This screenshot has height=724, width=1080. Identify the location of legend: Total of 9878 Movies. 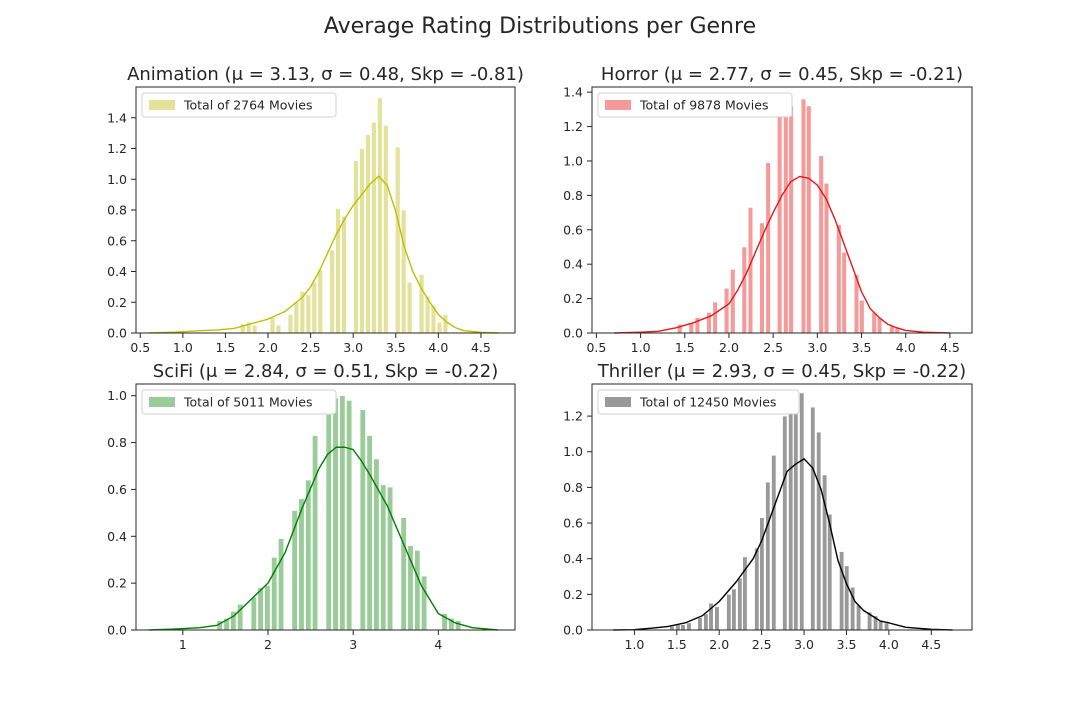
(695, 105).